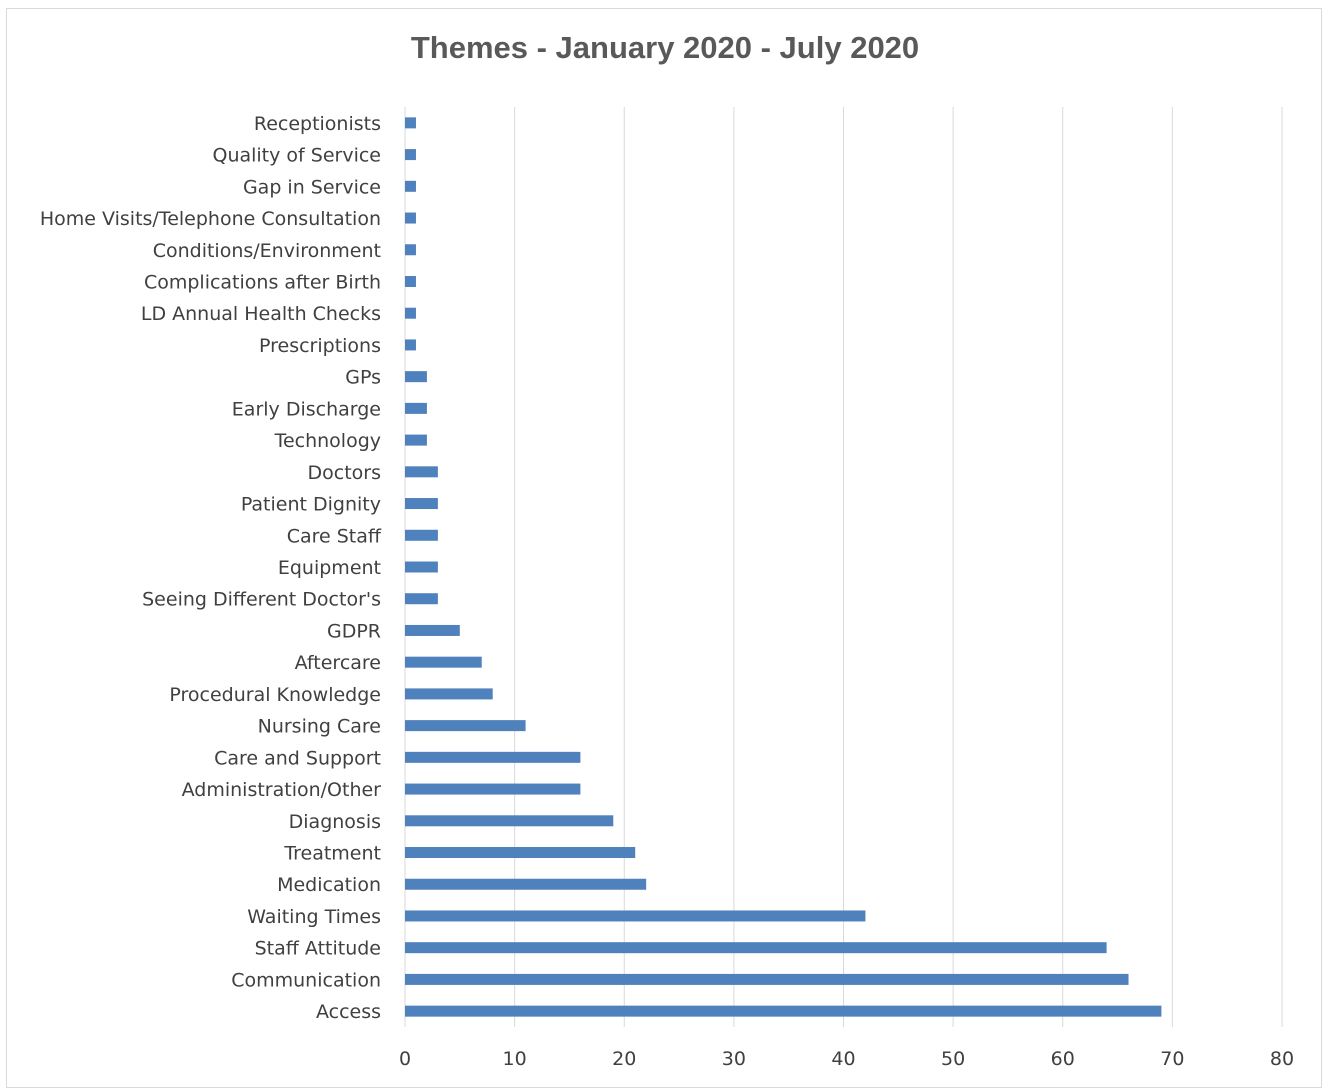 The height and width of the screenshot is (1088, 1330). I want to click on x-tick-label: 50, so click(953, 1059).